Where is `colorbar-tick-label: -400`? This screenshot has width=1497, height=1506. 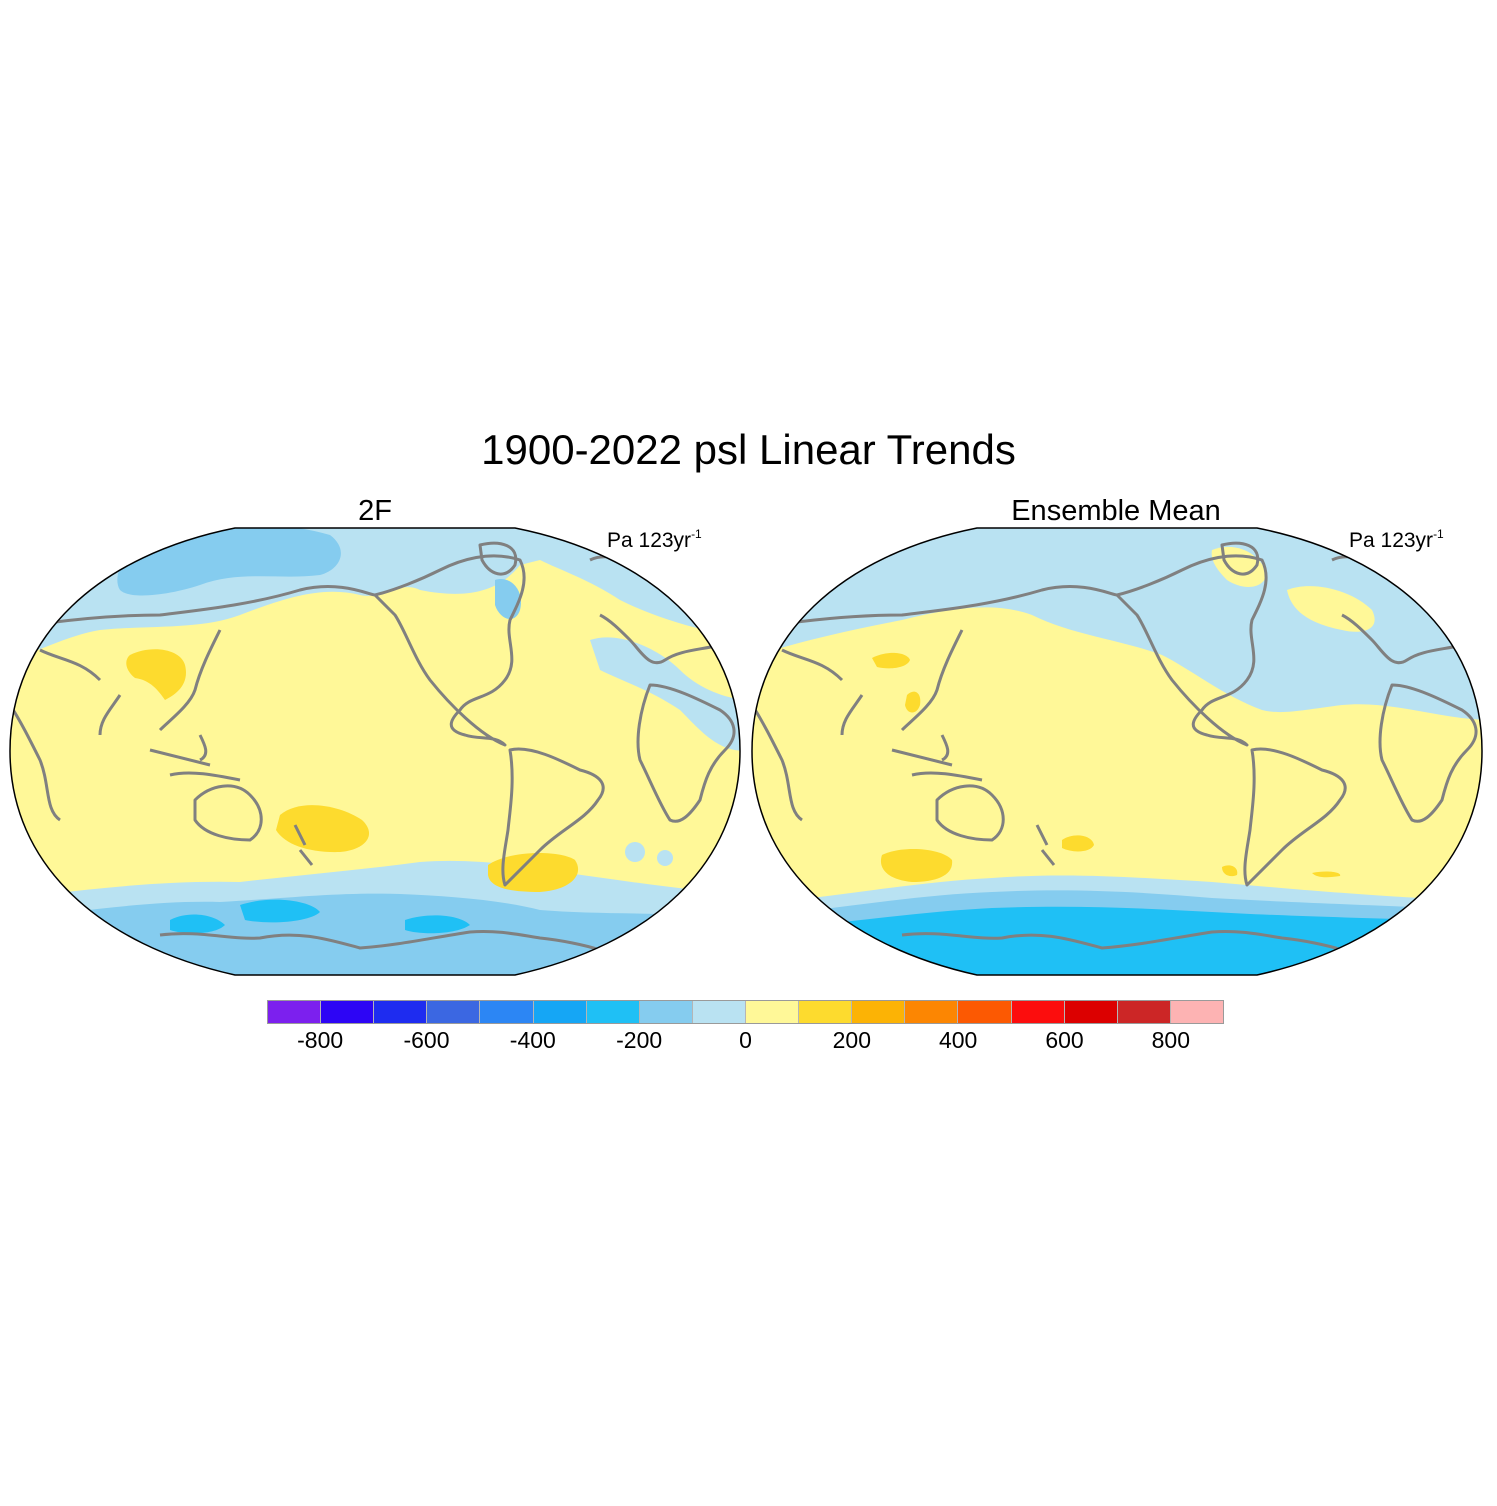
colorbar-tick-label: -400 is located at coordinates (532, 1040).